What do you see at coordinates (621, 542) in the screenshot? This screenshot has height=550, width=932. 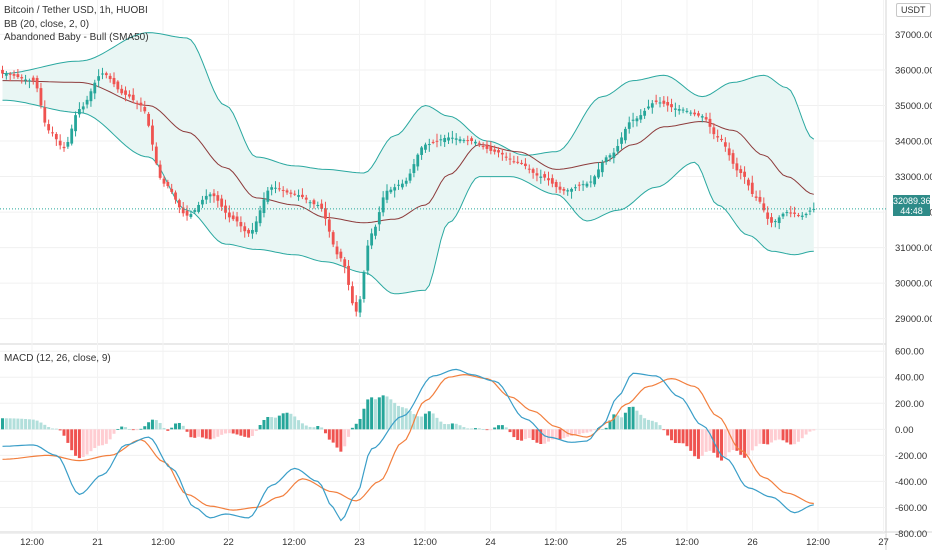 I see `time-tick-label: 25` at bounding box center [621, 542].